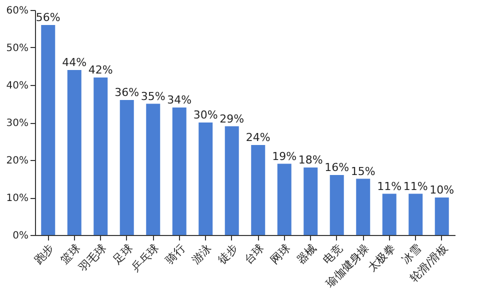  I want to click on data-label: 30%, so click(205, 115).